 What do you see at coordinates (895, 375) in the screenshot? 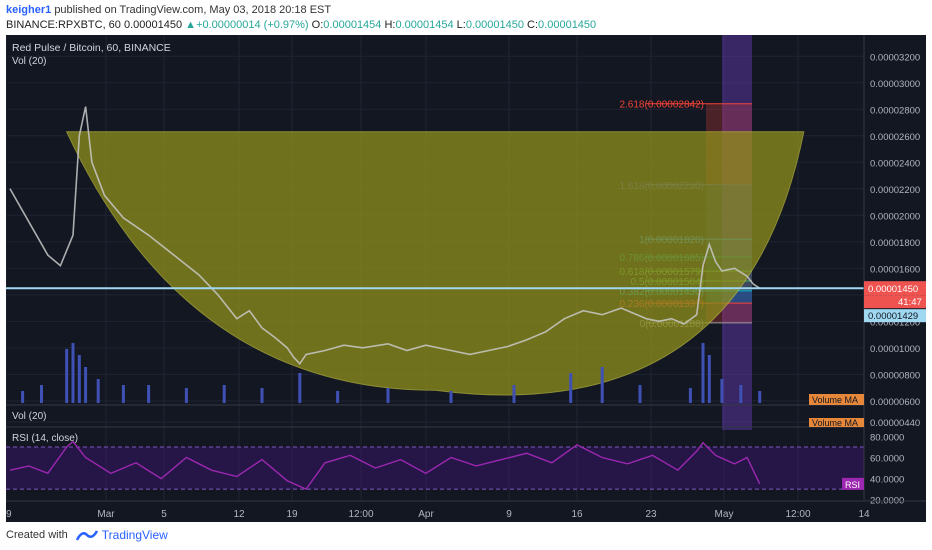
I see `price-tick-label: 0.00000800` at bounding box center [895, 375].